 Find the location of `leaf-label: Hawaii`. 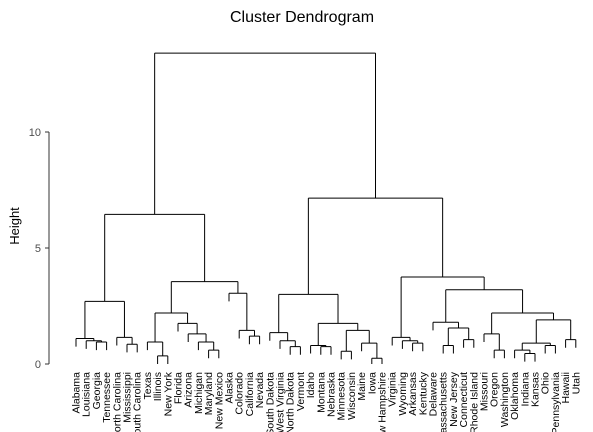

leaf-label: Hawaii is located at coordinates (566, 388).